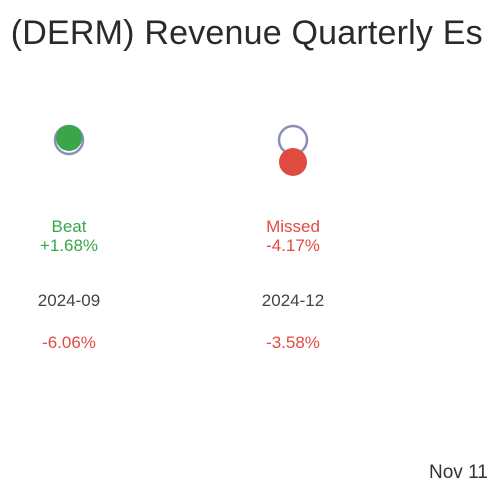 This screenshot has height=500, width=500. I want to click on result-label: Missed, so click(293, 226).